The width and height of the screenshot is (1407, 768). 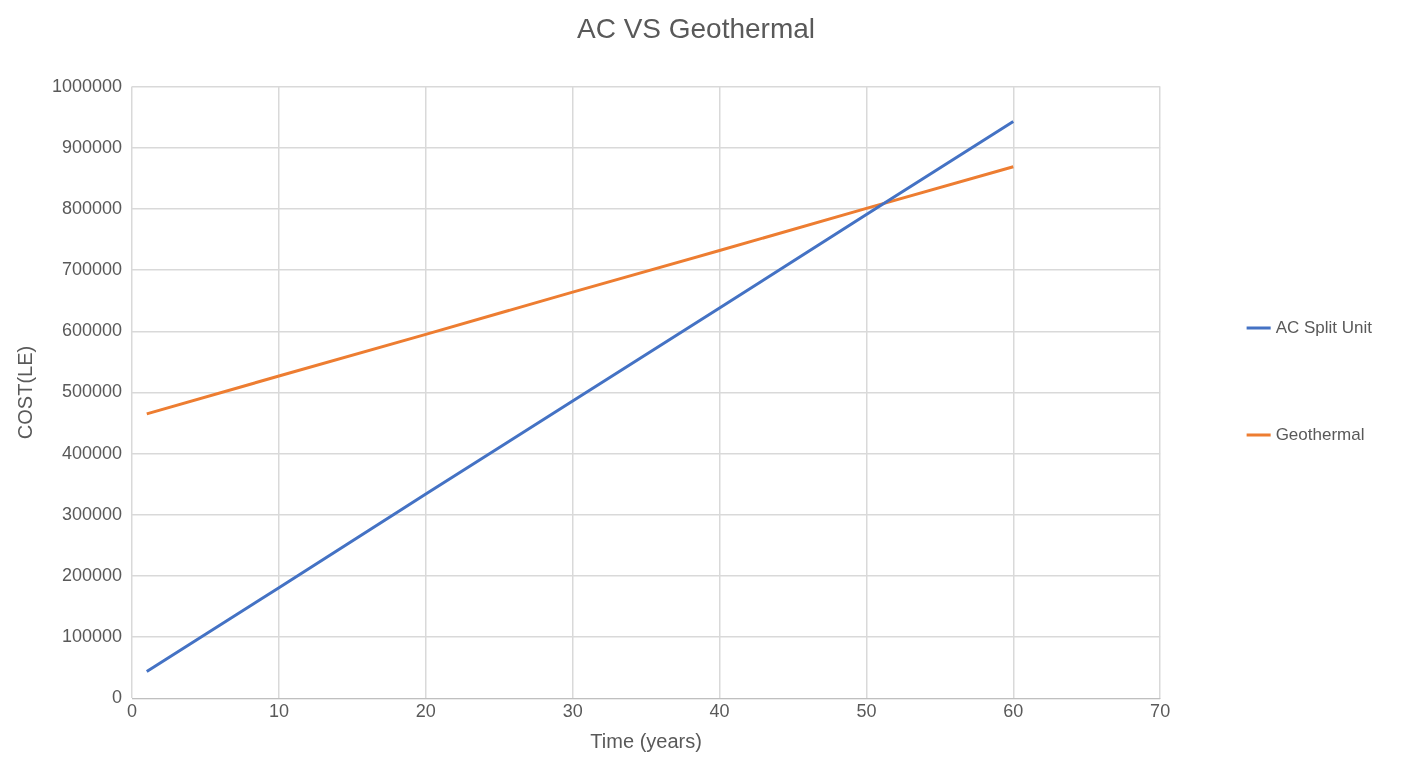 I want to click on y-tick-label: 400000, so click(x=92, y=452).